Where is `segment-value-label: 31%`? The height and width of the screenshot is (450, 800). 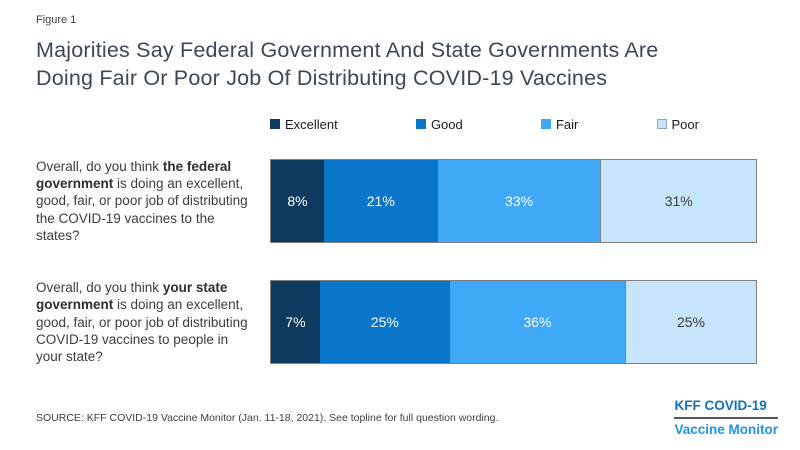 segment-value-label: 31% is located at coordinates (678, 200).